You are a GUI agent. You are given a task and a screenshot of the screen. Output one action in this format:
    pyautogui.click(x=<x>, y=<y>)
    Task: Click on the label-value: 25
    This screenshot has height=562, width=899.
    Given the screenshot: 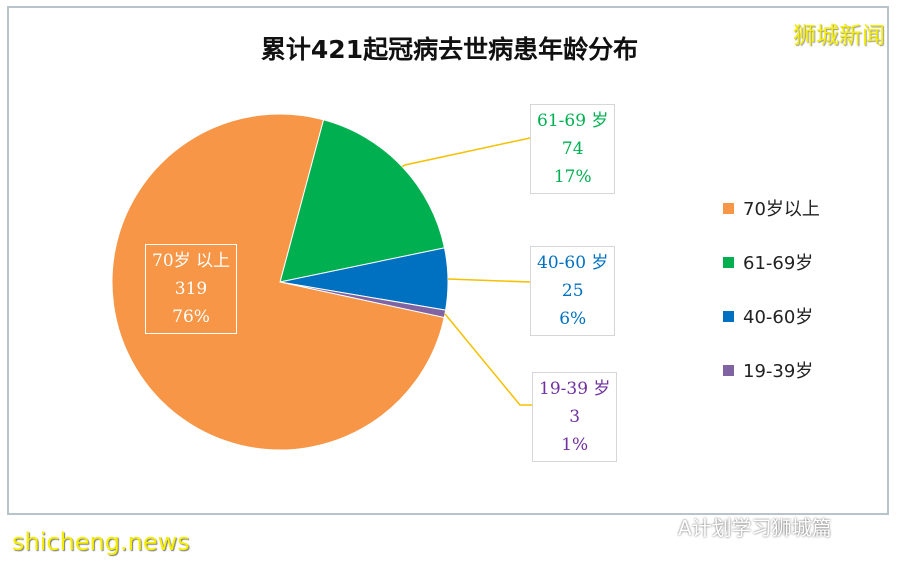 What is the action you would take?
    pyautogui.click(x=572, y=291)
    